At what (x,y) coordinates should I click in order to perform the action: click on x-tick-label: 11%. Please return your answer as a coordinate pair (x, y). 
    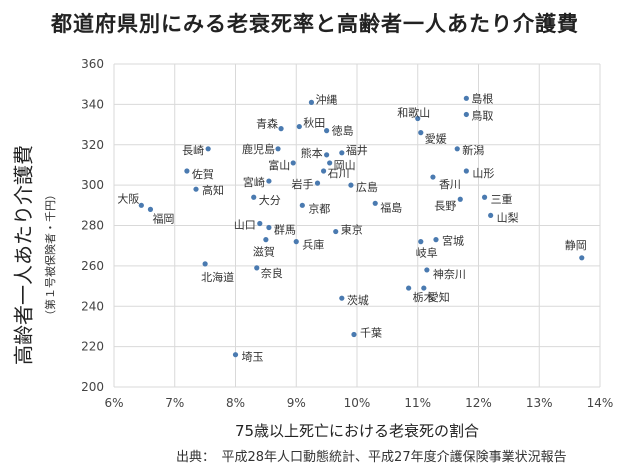
    Looking at the image, I should click on (417, 403).